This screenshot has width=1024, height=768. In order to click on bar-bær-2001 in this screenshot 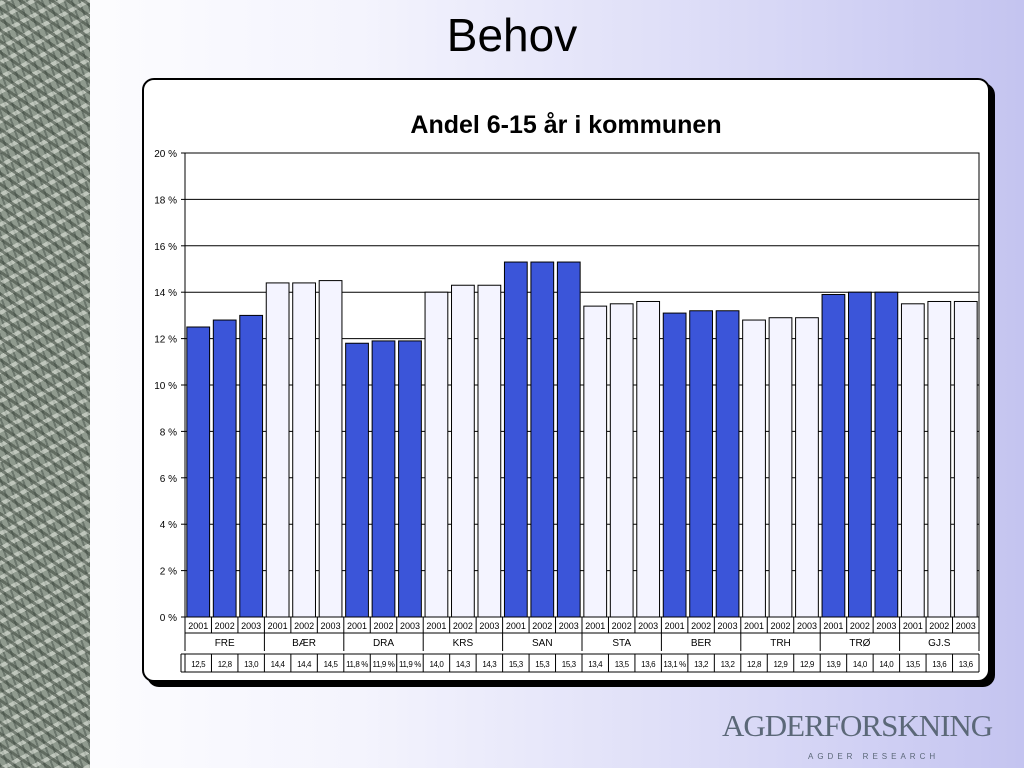, I will do `click(277, 450)`.